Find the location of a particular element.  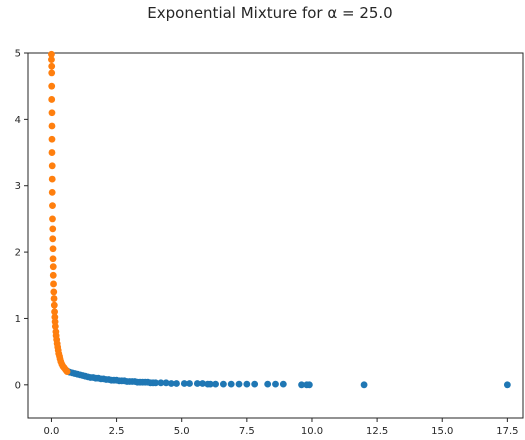

chart-title: Exponential Mixture for α = 25.0 is located at coordinates (270, 13).